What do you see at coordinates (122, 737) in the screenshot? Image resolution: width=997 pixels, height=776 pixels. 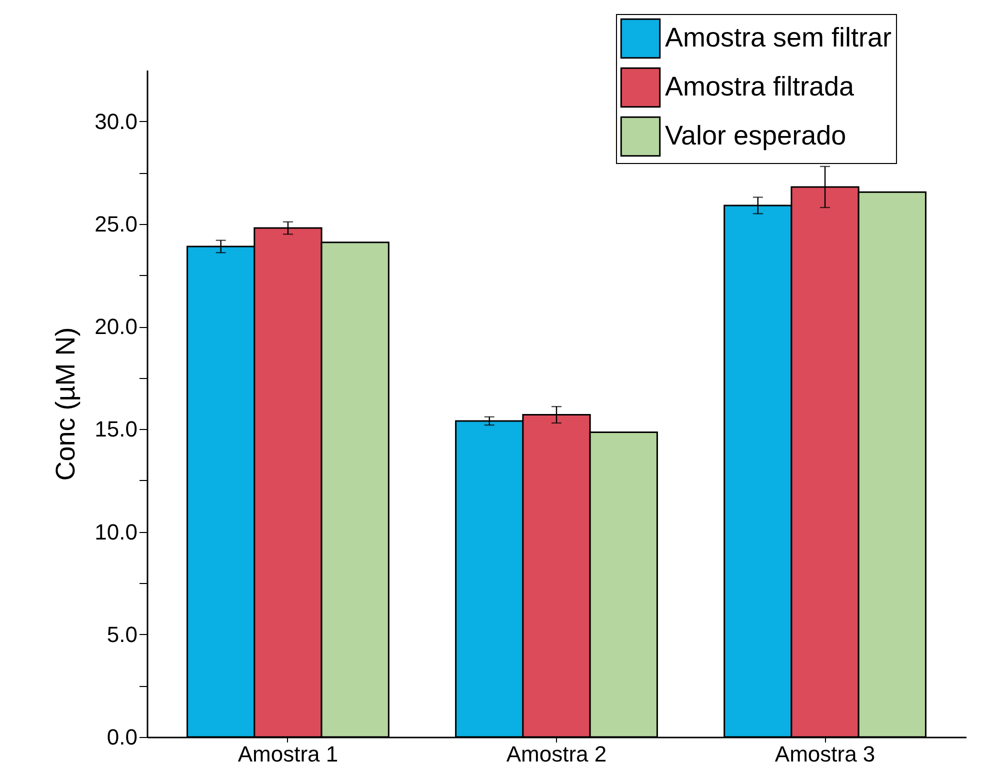 I see `y-tick-label: 0.0` at bounding box center [122, 737].